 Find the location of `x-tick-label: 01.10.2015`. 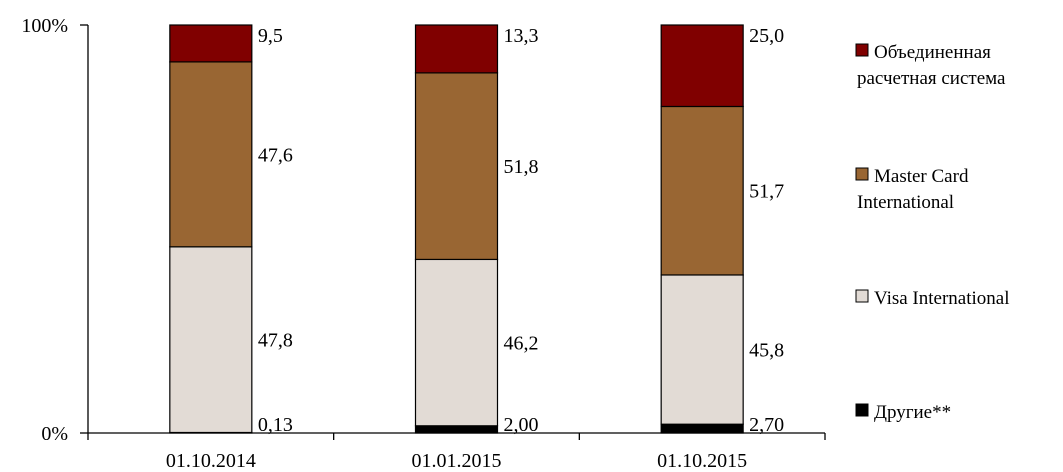

x-tick-label: 01.10.2015 is located at coordinates (702, 461).